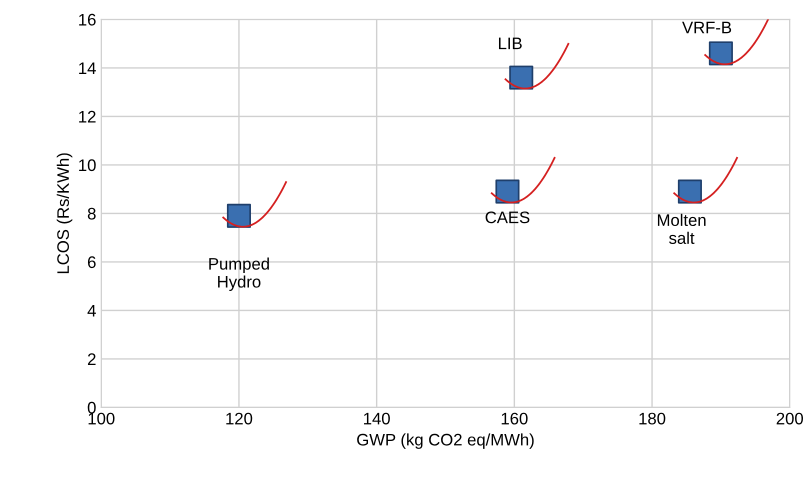 This screenshot has width=810, height=485. I want to click on y-tick-label: 2, so click(92, 359).